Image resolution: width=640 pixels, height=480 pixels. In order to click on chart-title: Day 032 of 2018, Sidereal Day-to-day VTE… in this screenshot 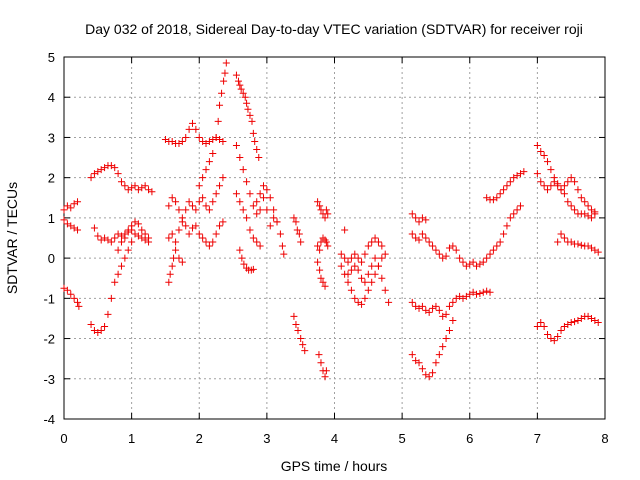, I will do `click(334, 29)`.